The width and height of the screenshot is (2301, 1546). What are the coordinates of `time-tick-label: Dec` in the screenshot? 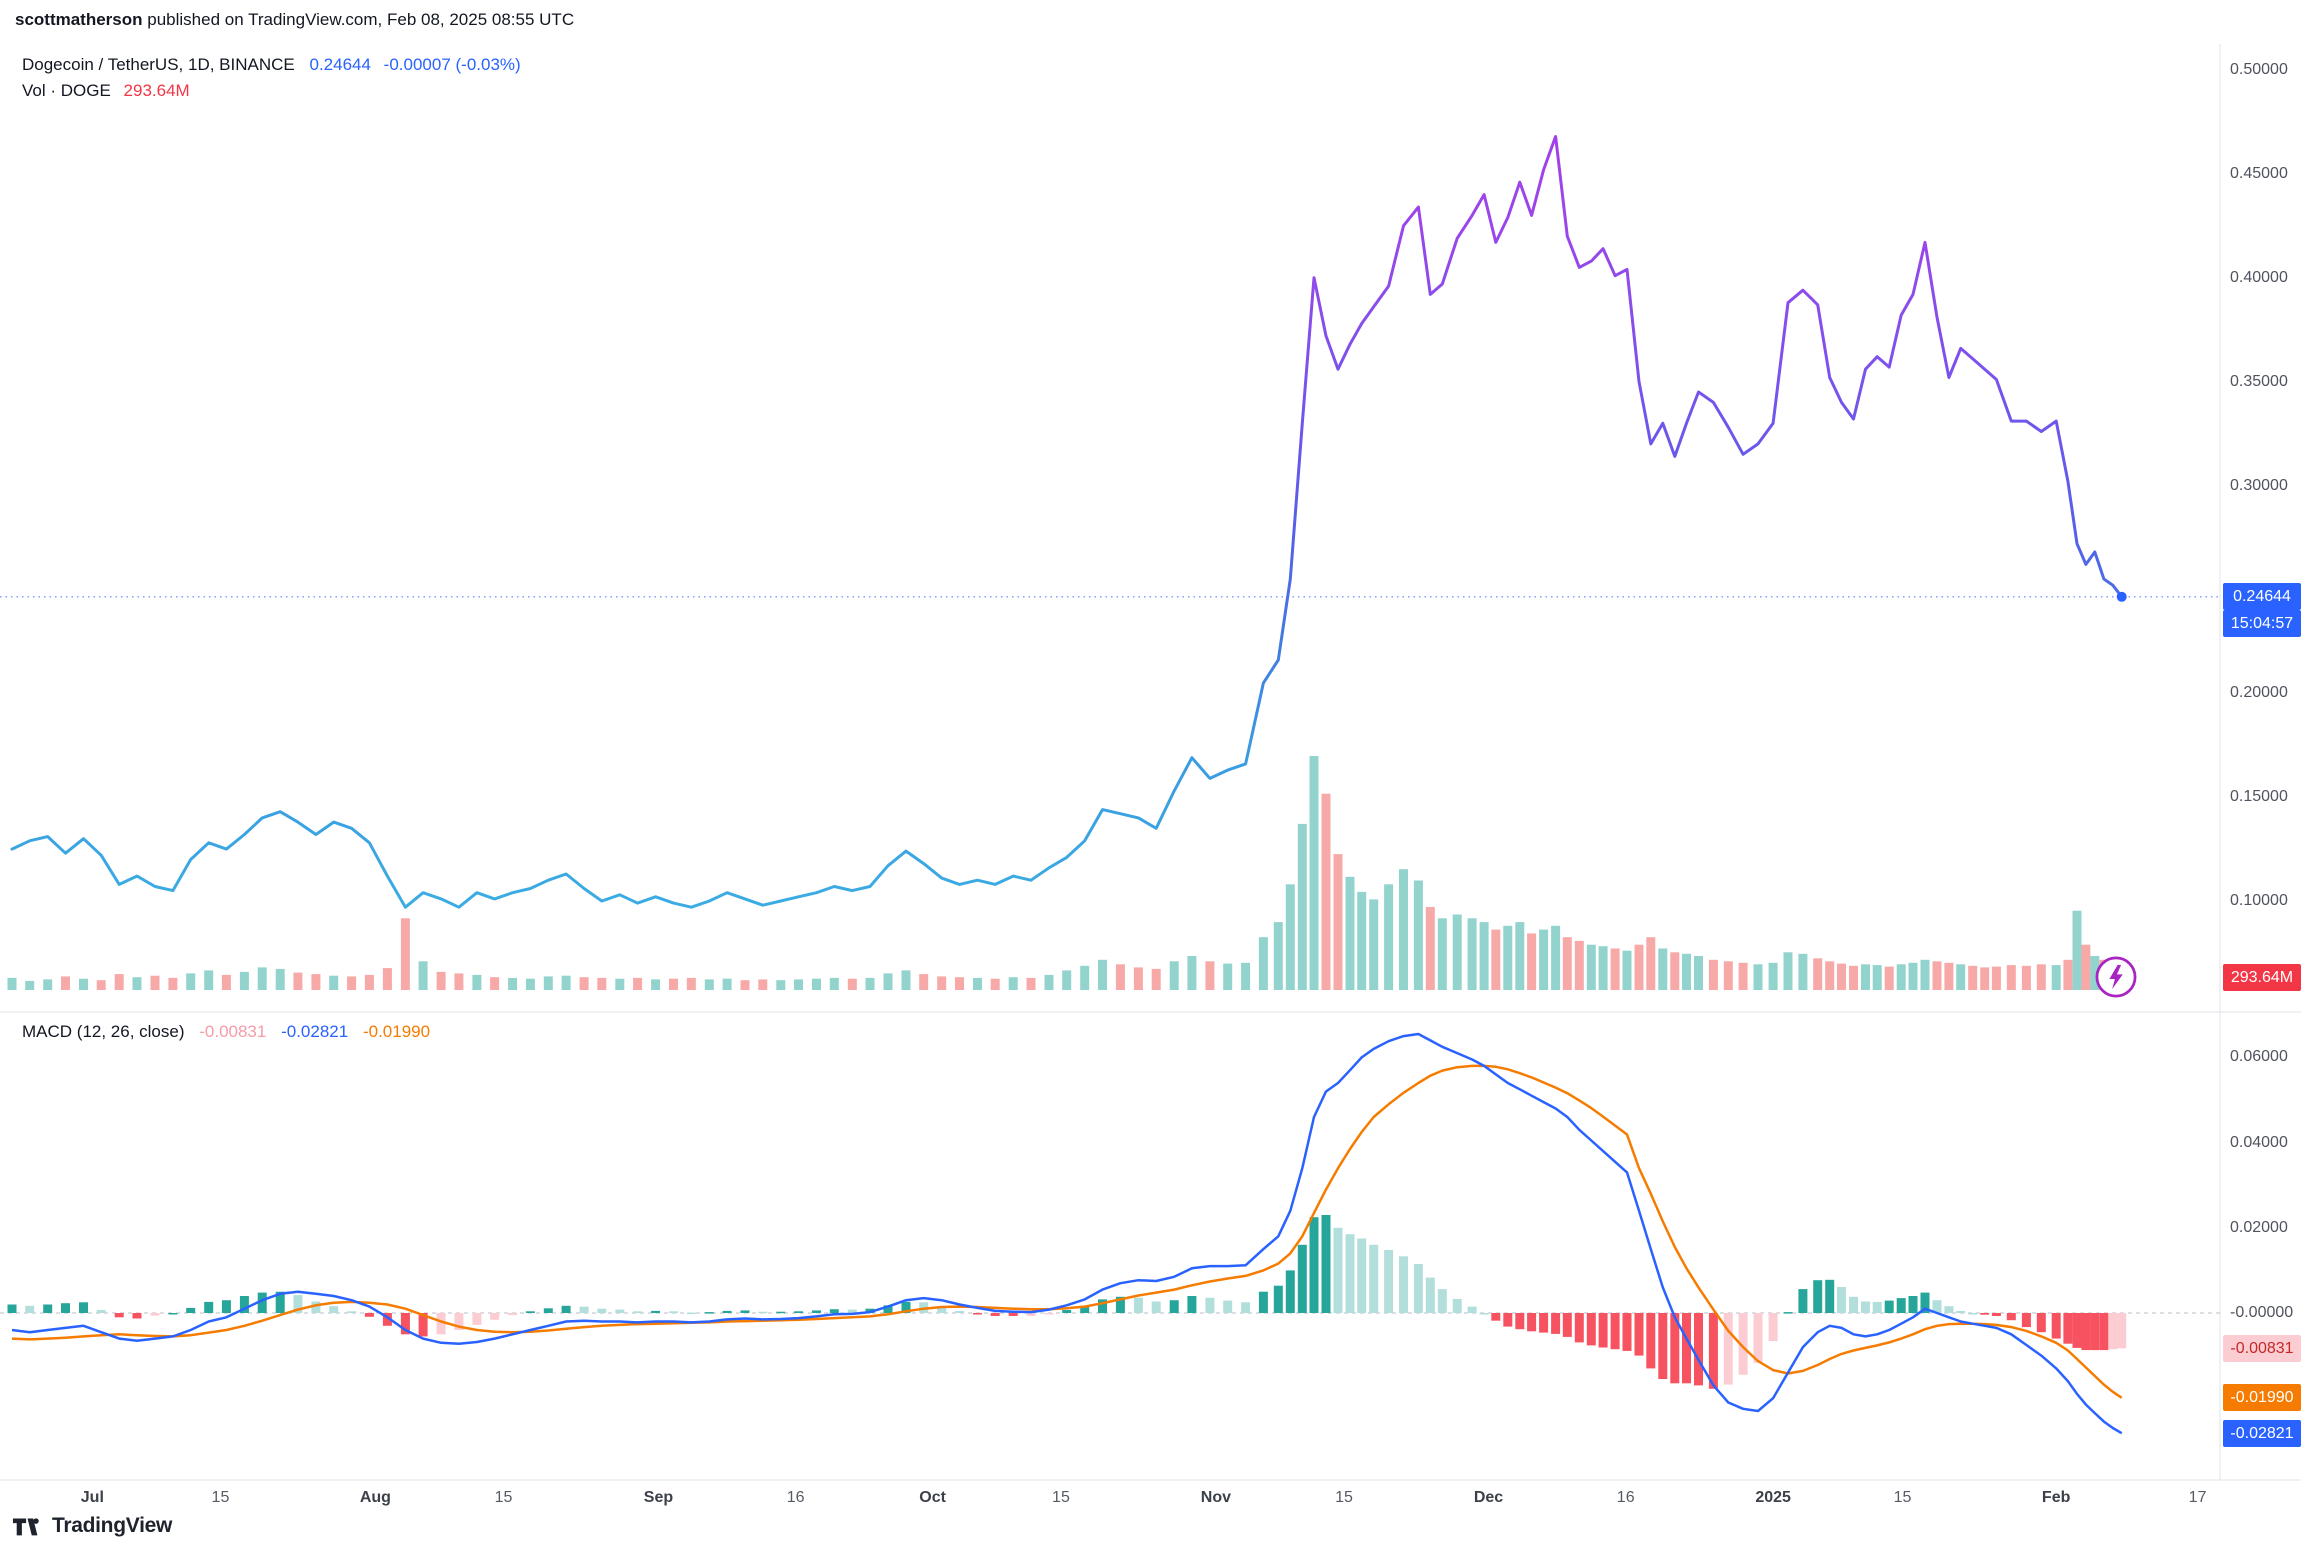 It's located at (1488, 1497).